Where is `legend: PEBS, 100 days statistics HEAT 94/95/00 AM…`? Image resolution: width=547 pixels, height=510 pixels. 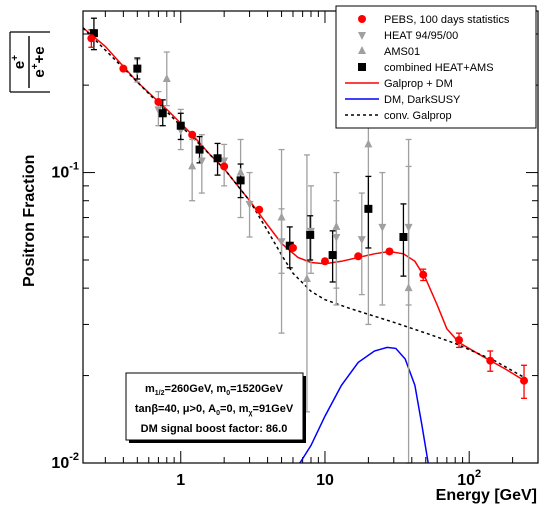
legend: PEBS, 100 days statistics HEAT 94/95/00 AM… is located at coordinates (436, 67).